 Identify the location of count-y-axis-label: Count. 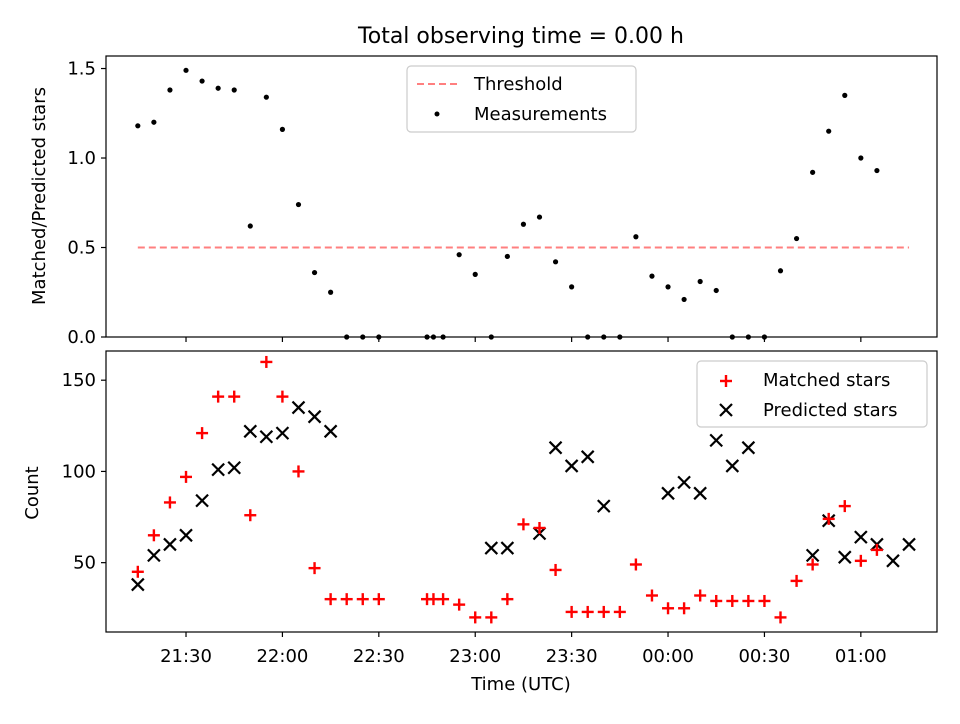
(32, 492).